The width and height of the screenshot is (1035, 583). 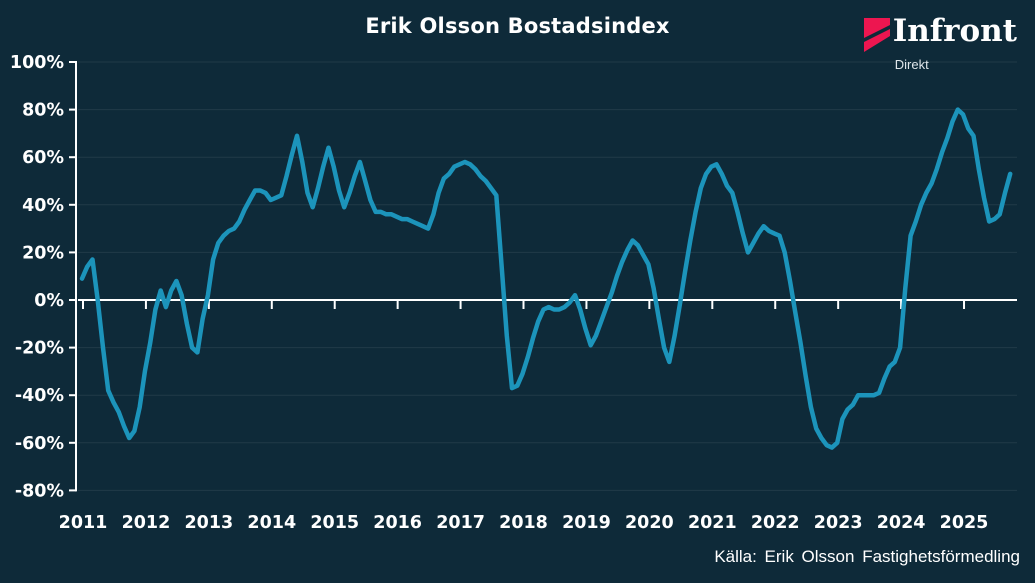 What do you see at coordinates (712, 523) in the screenshot?
I see `x-axis-label: 2021` at bounding box center [712, 523].